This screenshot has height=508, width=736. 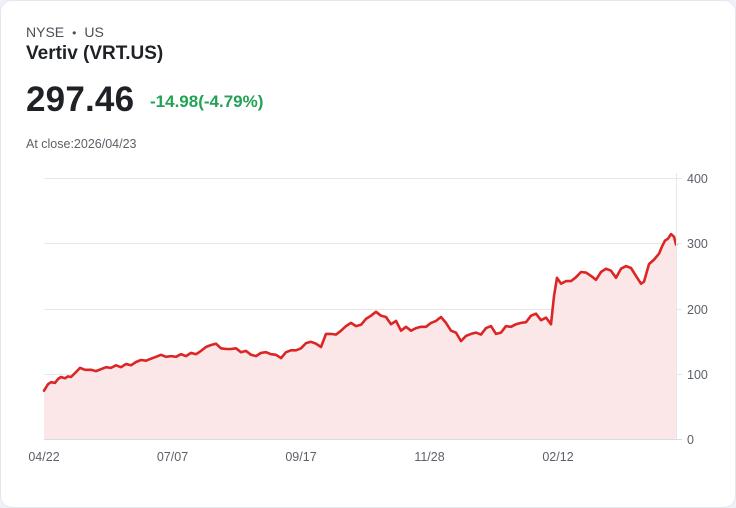 What do you see at coordinates (207, 101) in the screenshot?
I see `price-change: -14.98(-4.79%)` at bounding box center [207, 101].